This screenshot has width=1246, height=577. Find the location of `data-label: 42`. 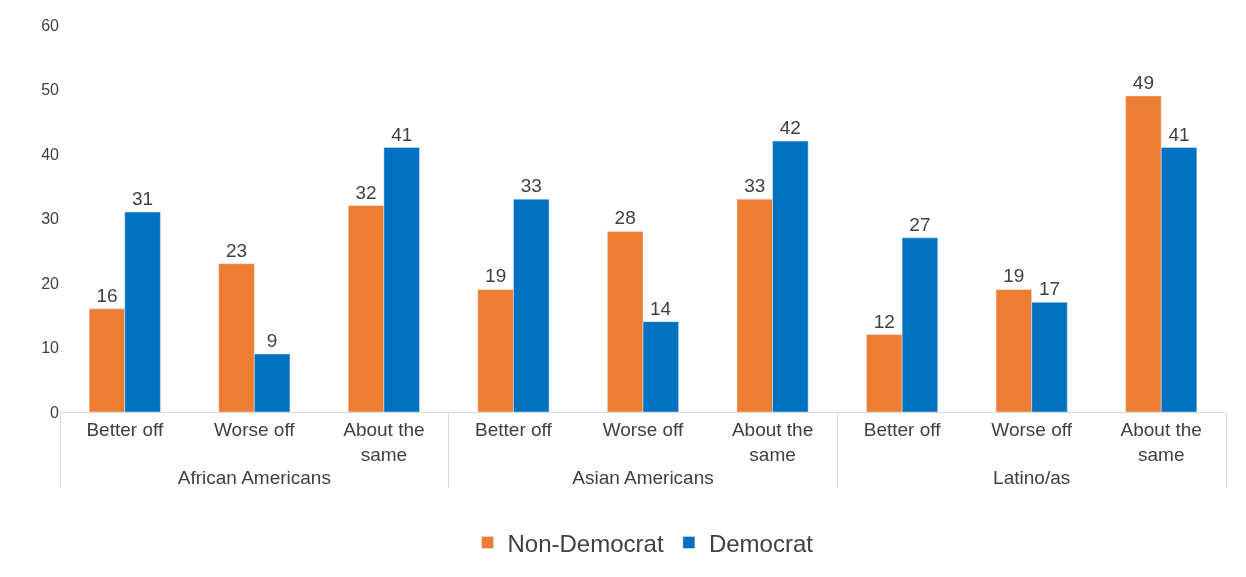

data-label: 42 is located at coordinates (790, 128).